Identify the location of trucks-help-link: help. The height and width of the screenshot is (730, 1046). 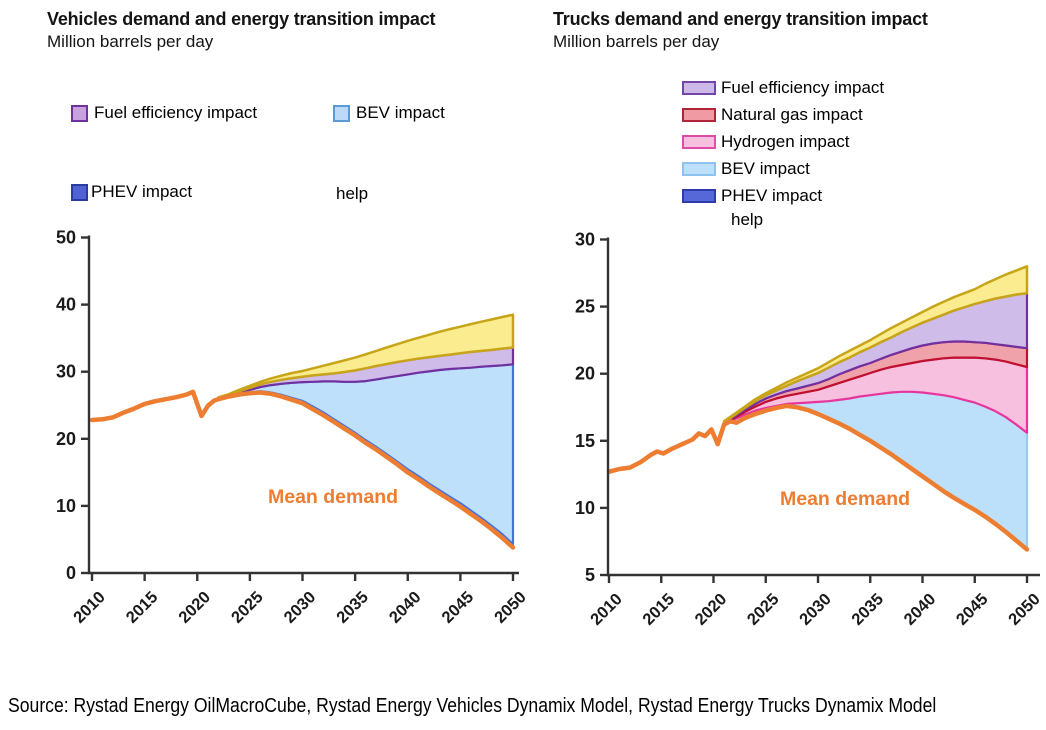
(747, 219).